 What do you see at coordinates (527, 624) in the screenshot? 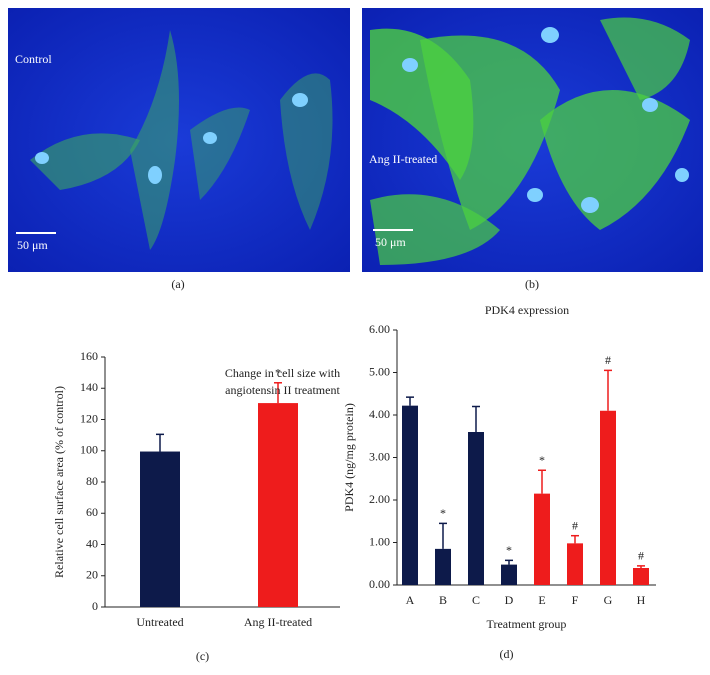
I see `x-axis-label: Treatment group` at bounding box center [527, 624].